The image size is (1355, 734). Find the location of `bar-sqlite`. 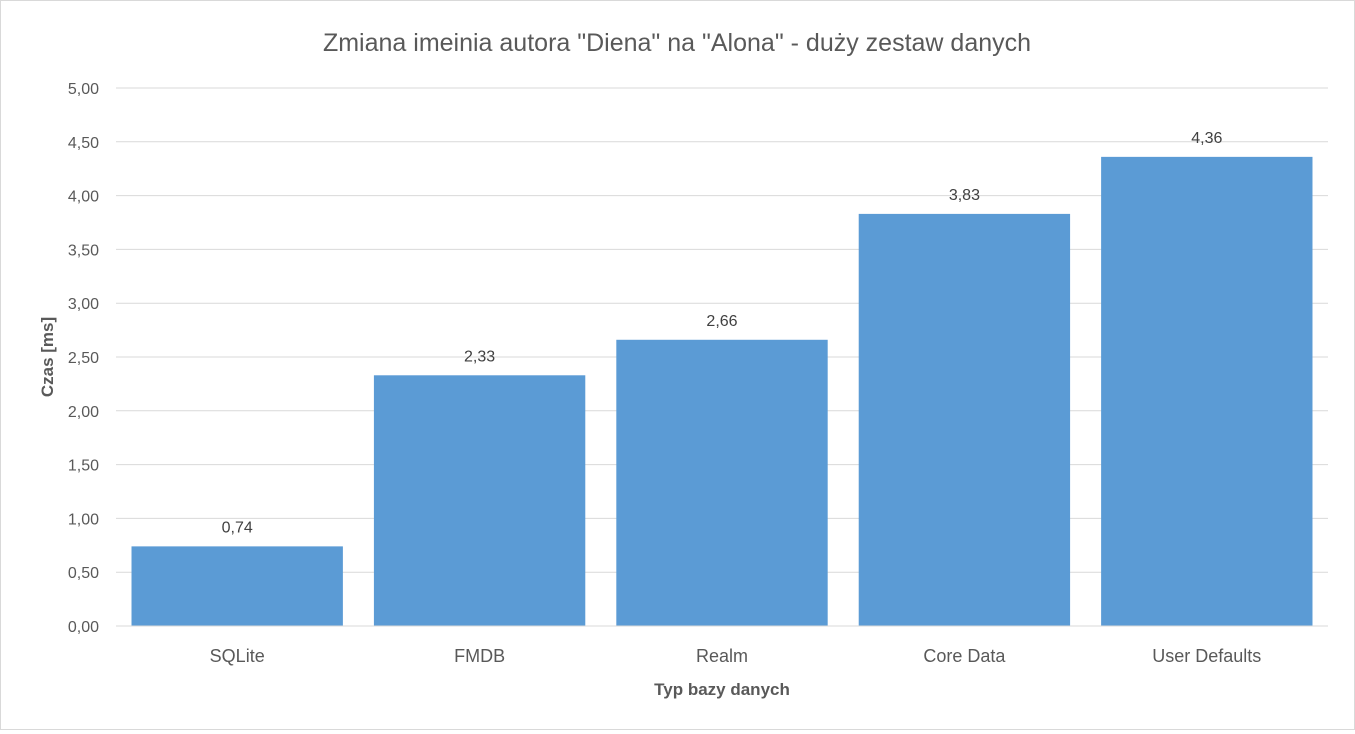

bar-sqlite is located at coordinates (237, 586).